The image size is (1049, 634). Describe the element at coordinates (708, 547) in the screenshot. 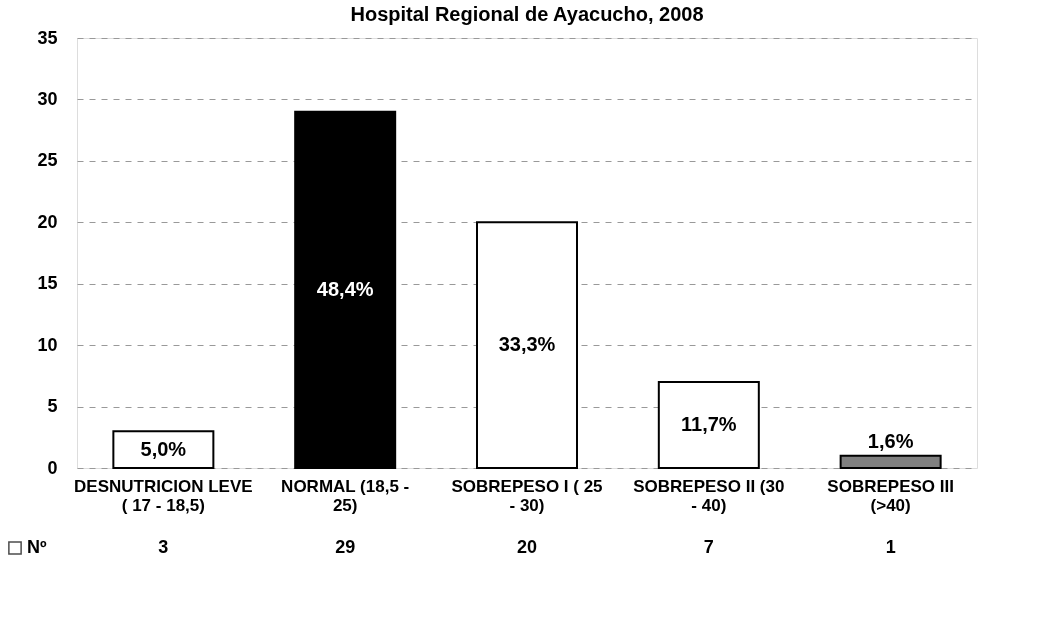

I see `data-label: 7` at that location.